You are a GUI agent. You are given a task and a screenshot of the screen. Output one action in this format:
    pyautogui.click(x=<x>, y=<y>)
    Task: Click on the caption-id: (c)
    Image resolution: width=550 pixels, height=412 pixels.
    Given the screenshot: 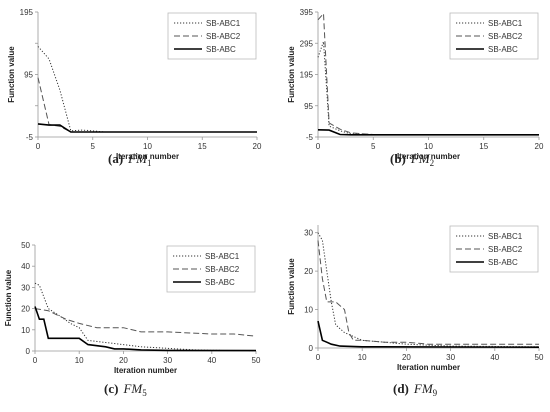 What is the action you would take?
    pyautogui.click(x=111, y=388)
    